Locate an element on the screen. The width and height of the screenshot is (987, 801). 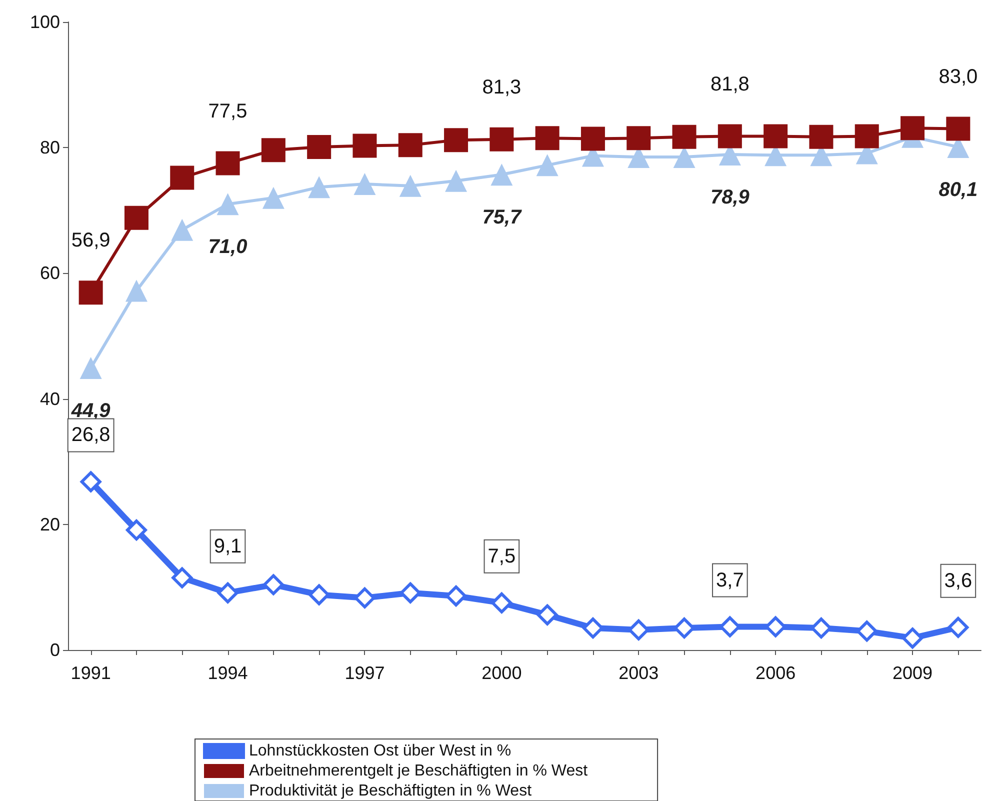
data-label: 80,1 is located at coordinates (958, 189).